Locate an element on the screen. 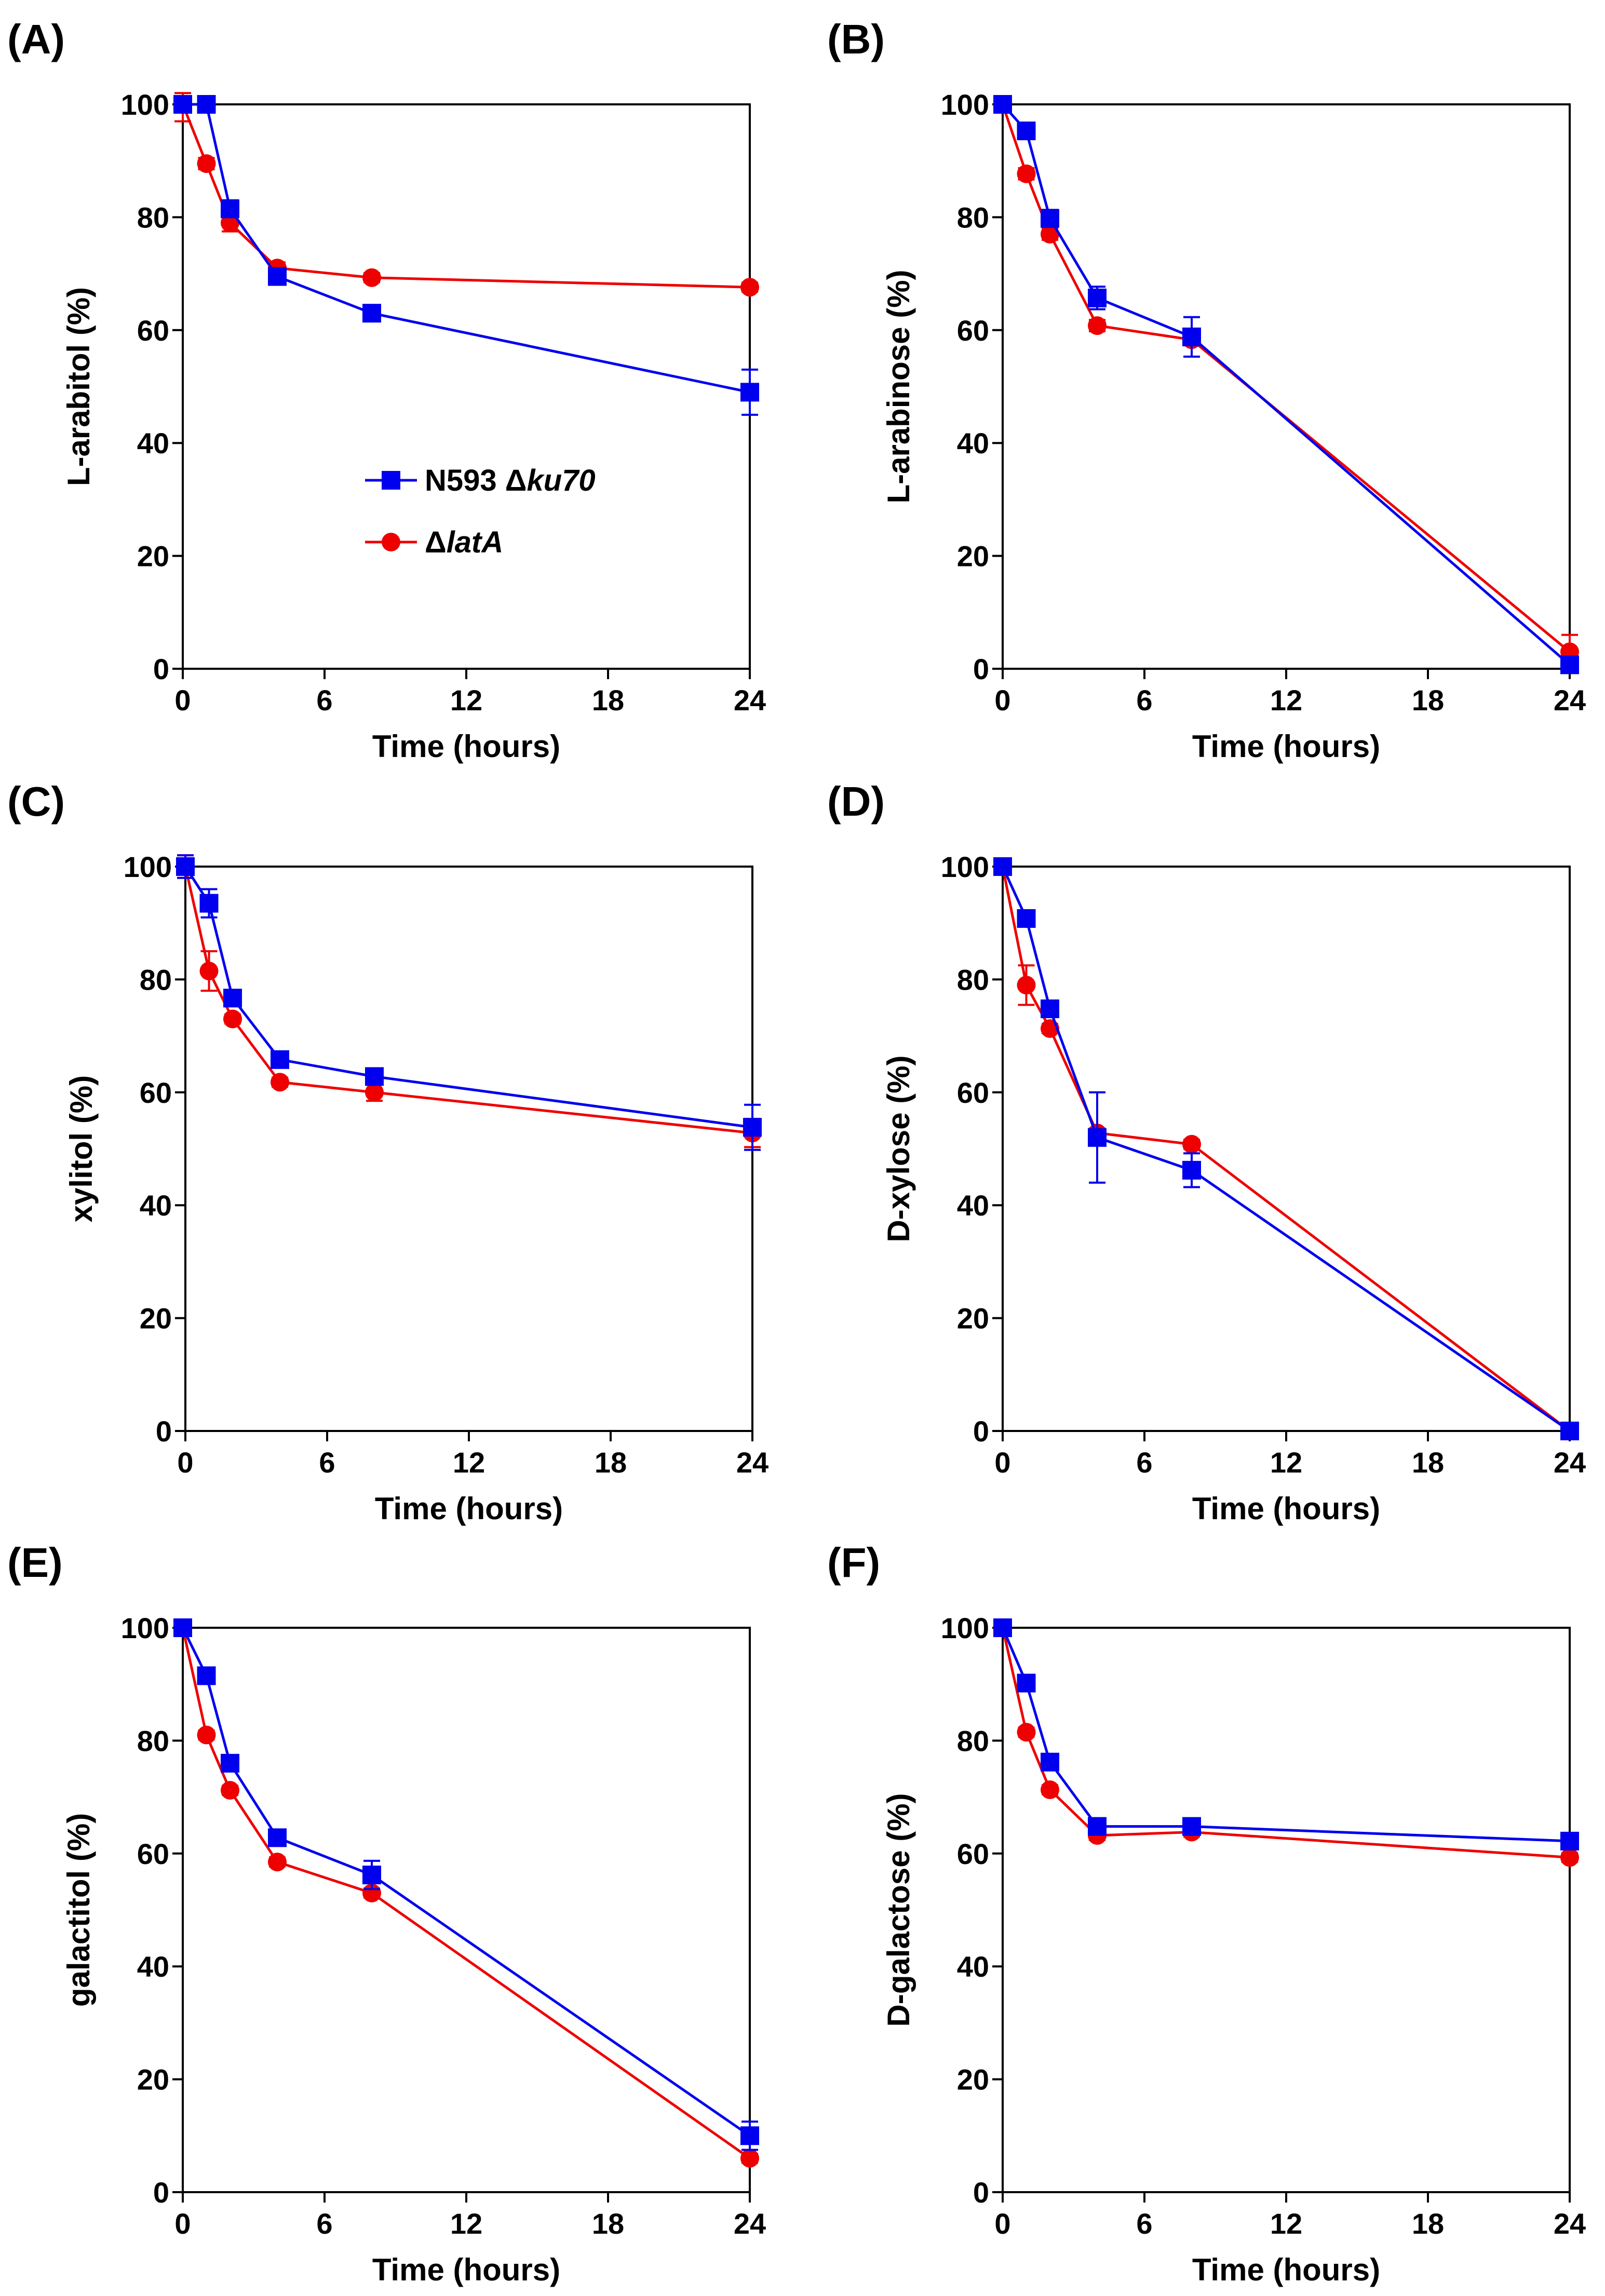  y-axis-title: D-xylose (%) is located at coordinates (898, 1148).